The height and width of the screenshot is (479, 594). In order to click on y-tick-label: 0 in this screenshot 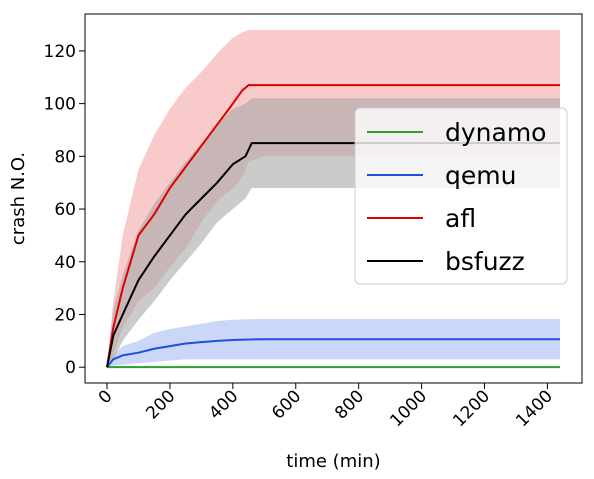, I will do `click(70, 368)`.